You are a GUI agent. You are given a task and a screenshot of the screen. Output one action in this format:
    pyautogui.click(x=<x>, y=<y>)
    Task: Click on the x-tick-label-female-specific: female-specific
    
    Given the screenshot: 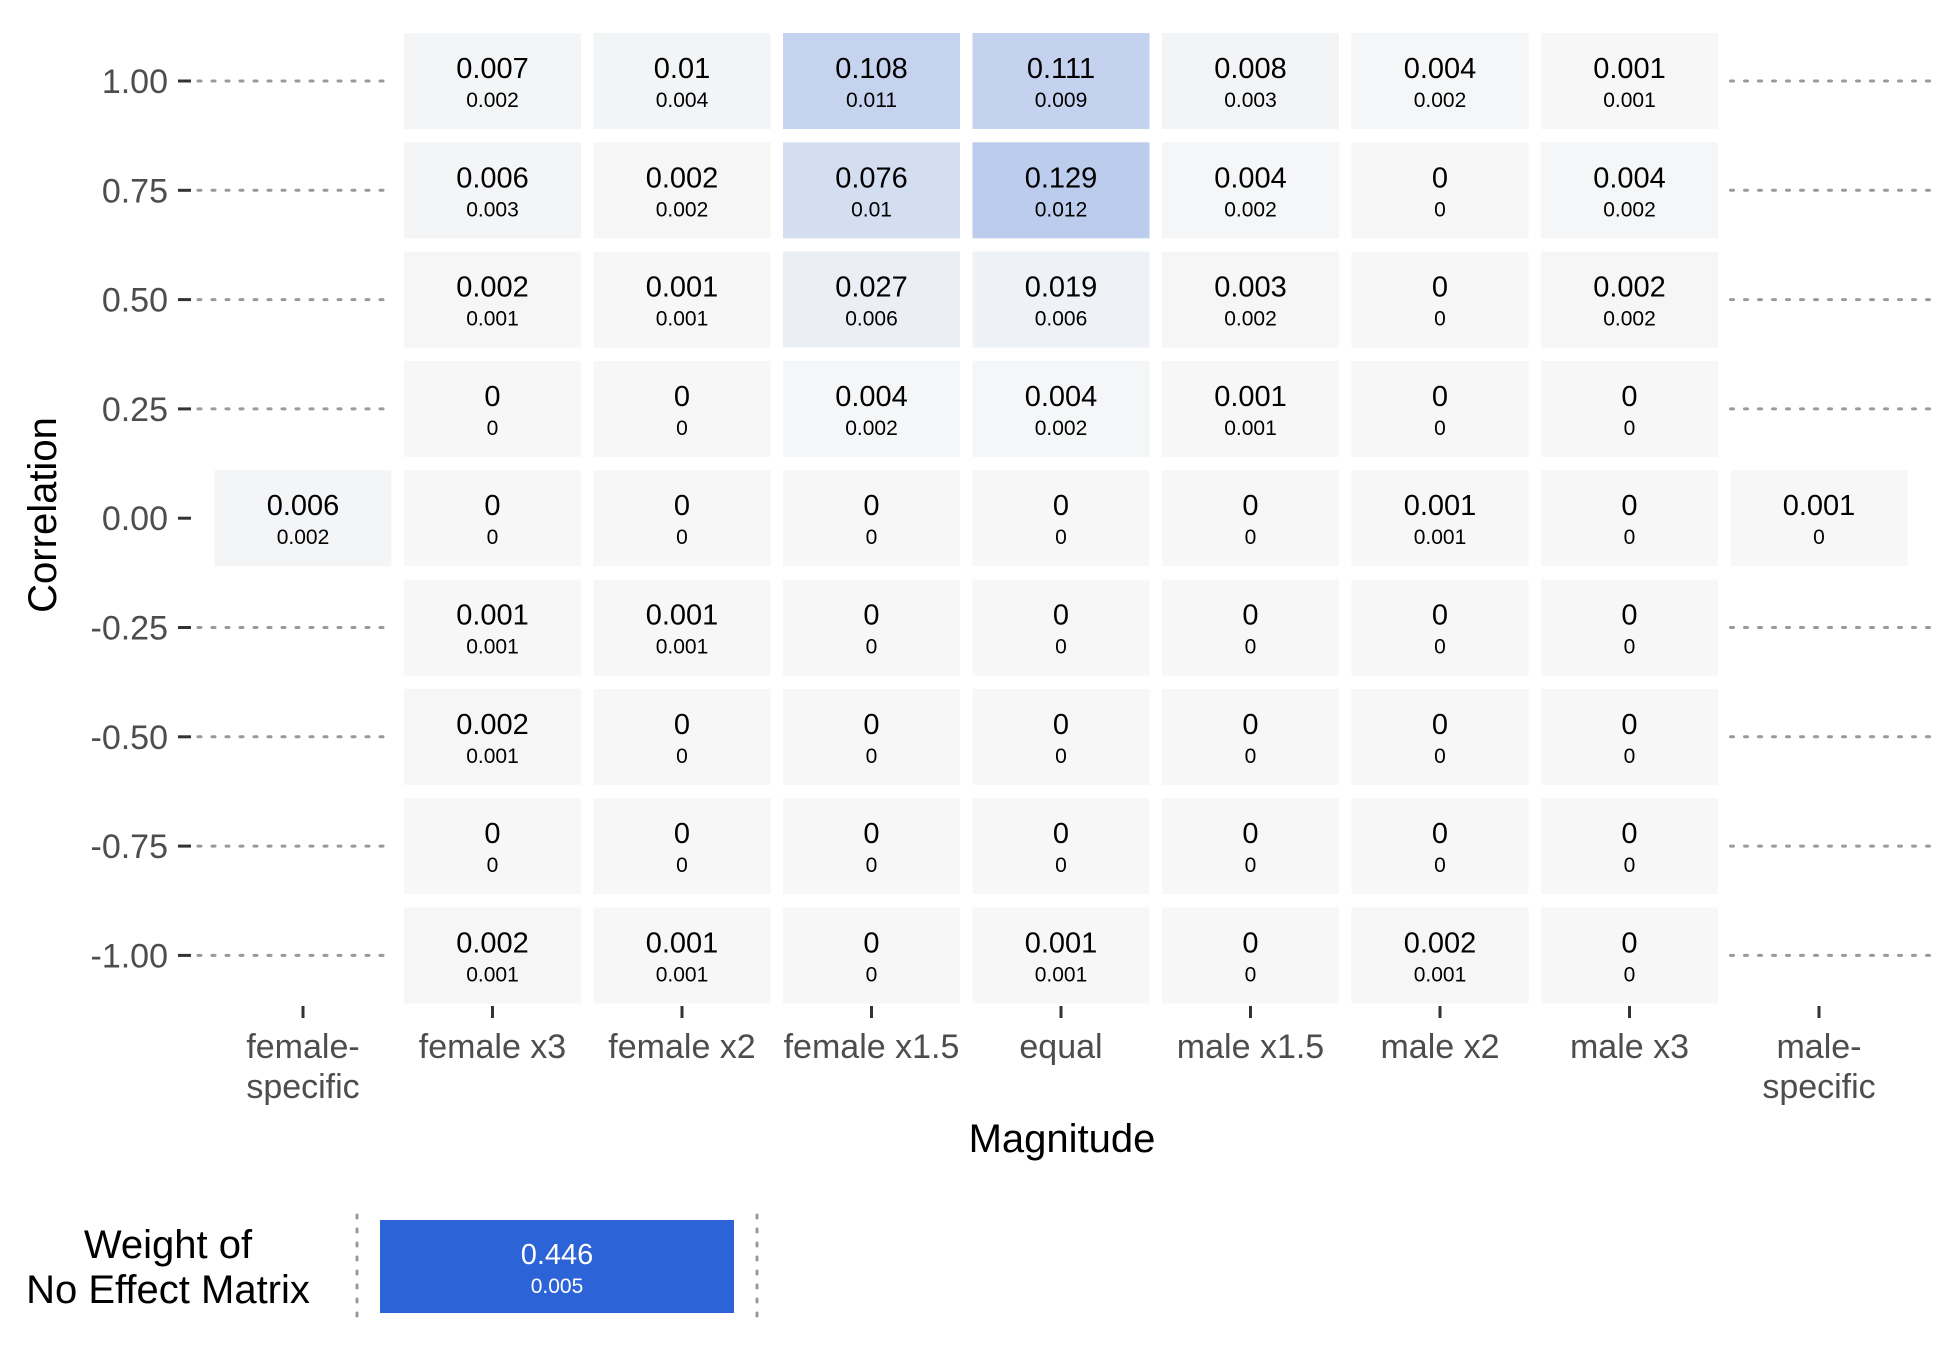 What is the action you would take?
    pyautogui.click(x=302, y=1067)
    